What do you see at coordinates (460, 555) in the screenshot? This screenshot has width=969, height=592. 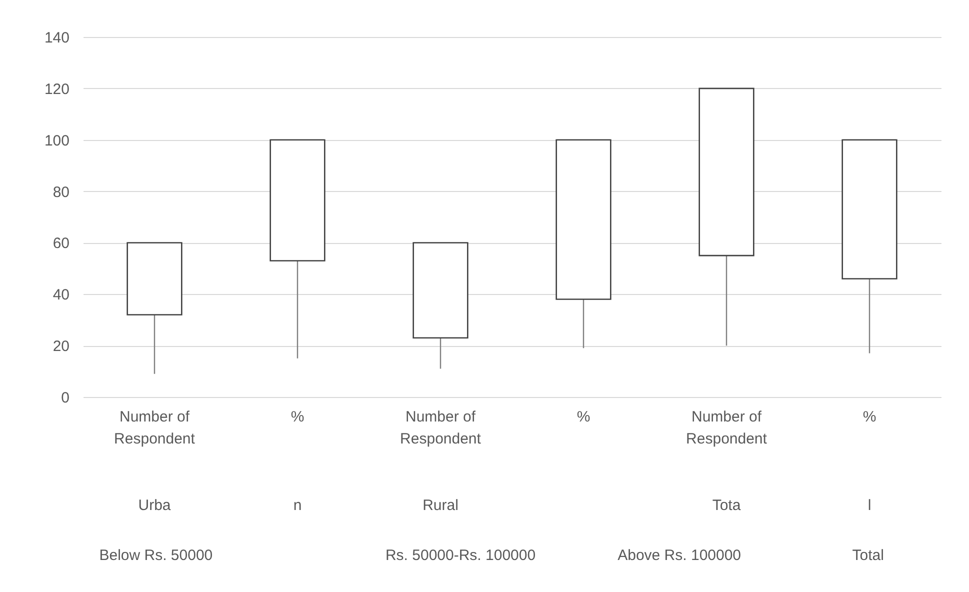 I see `text: Rs. 50000-Rs. 100000` at bounding box center [460, 555].